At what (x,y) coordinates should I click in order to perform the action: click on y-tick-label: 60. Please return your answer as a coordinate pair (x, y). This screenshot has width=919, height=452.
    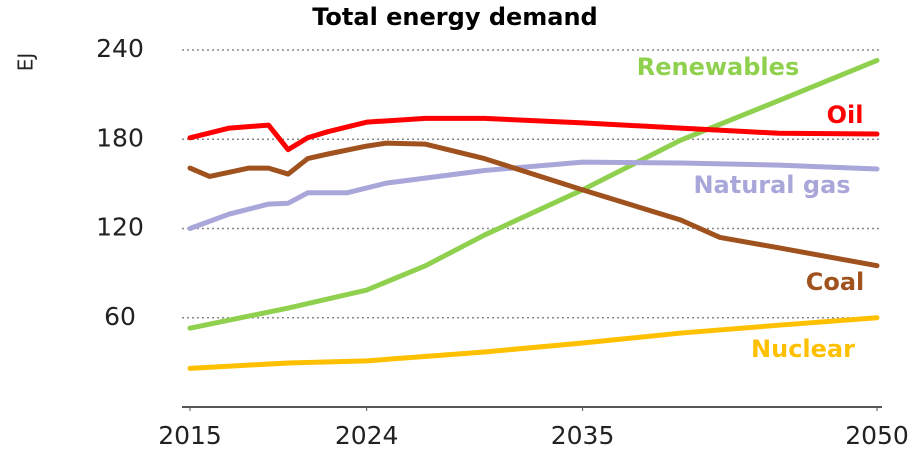
    Looking at the image, I should click on (120, 316).